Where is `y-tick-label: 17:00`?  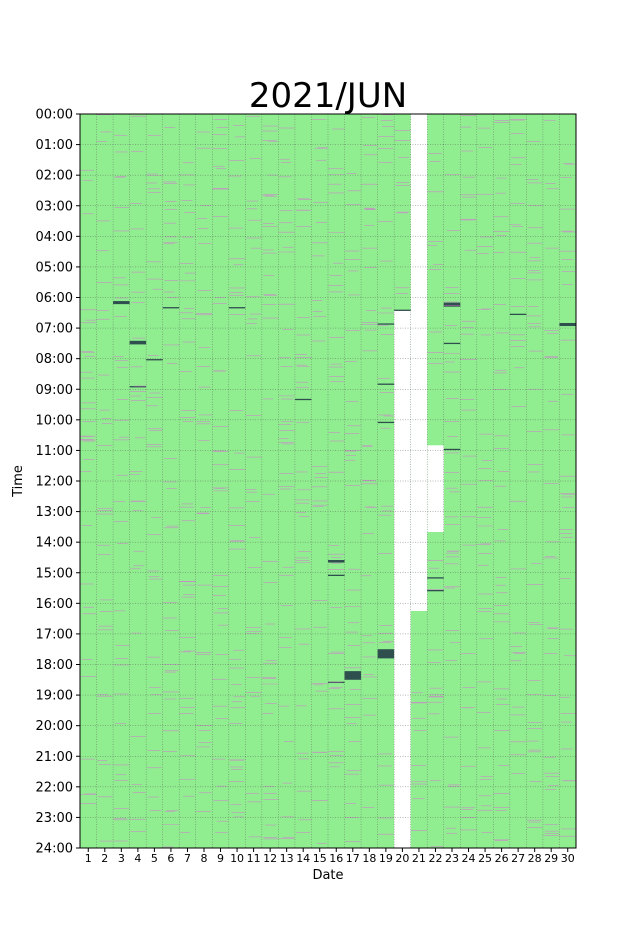 y-tick-label: 17:00 is located at coordinates (54, 634).